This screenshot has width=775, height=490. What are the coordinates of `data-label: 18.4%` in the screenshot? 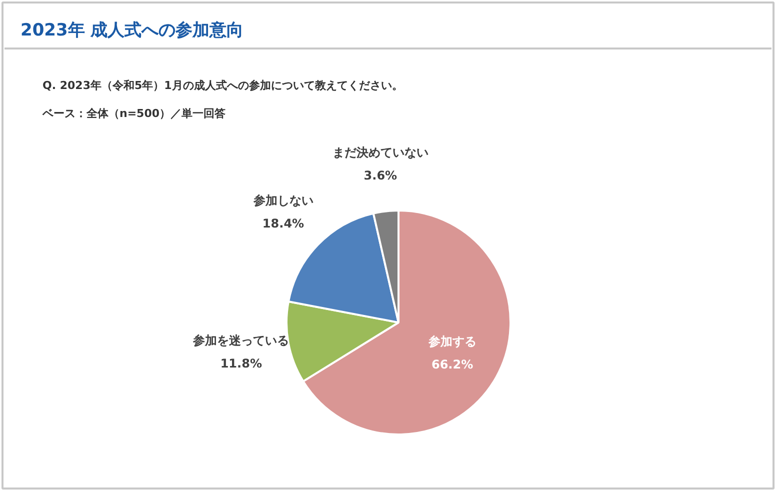 It's located at (283, 223).